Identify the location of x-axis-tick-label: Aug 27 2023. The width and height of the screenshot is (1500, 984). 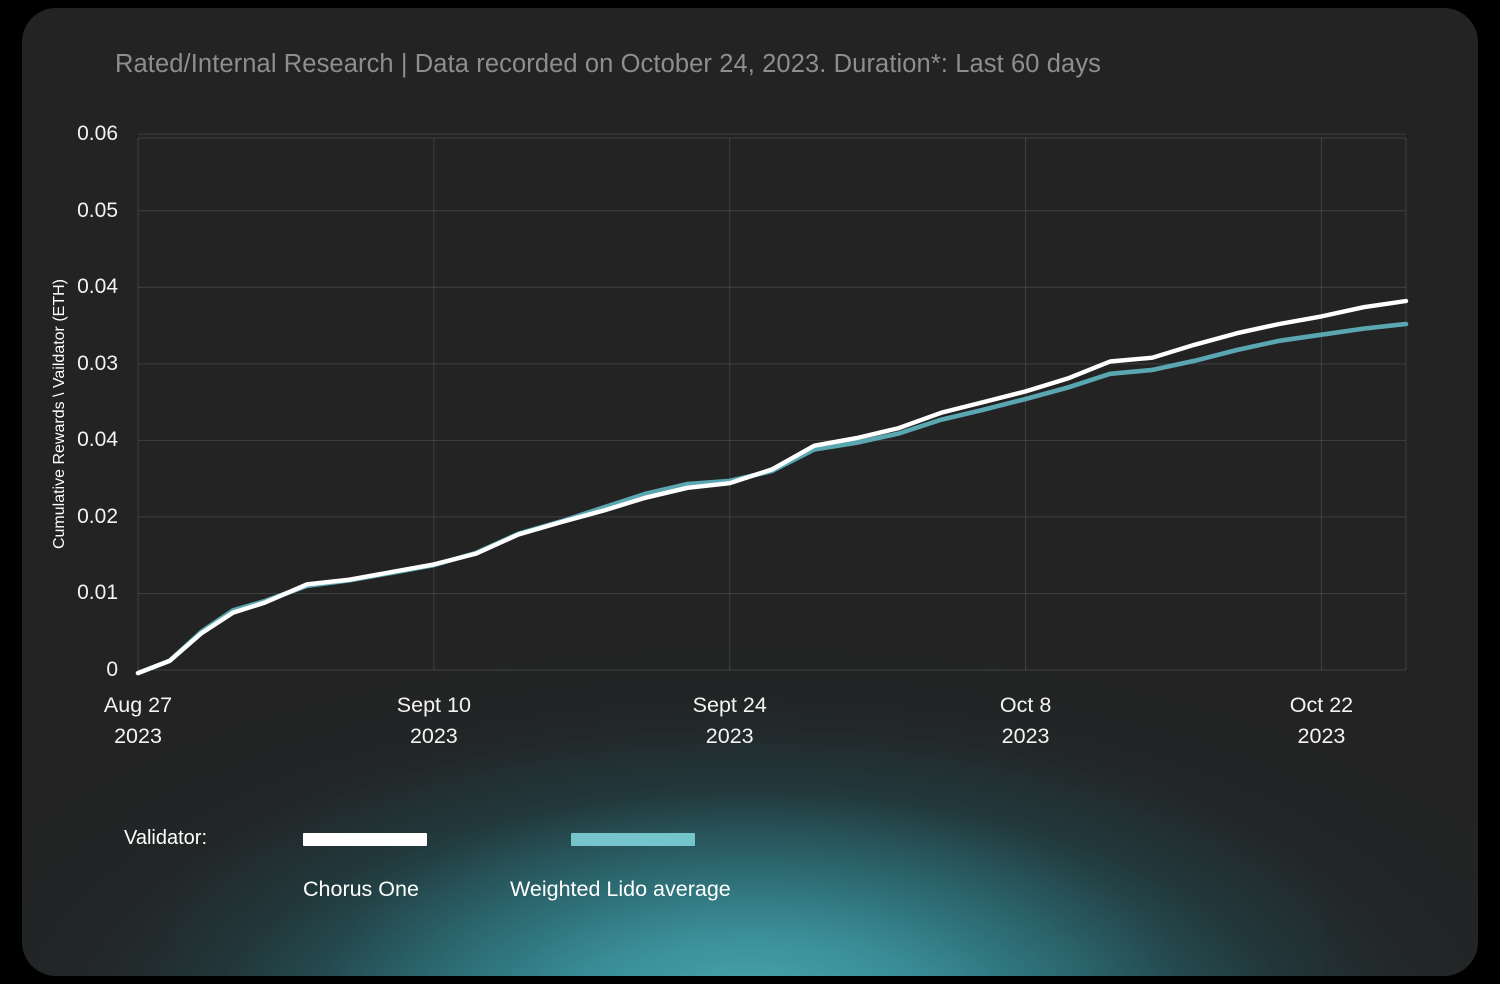
(138, 721).